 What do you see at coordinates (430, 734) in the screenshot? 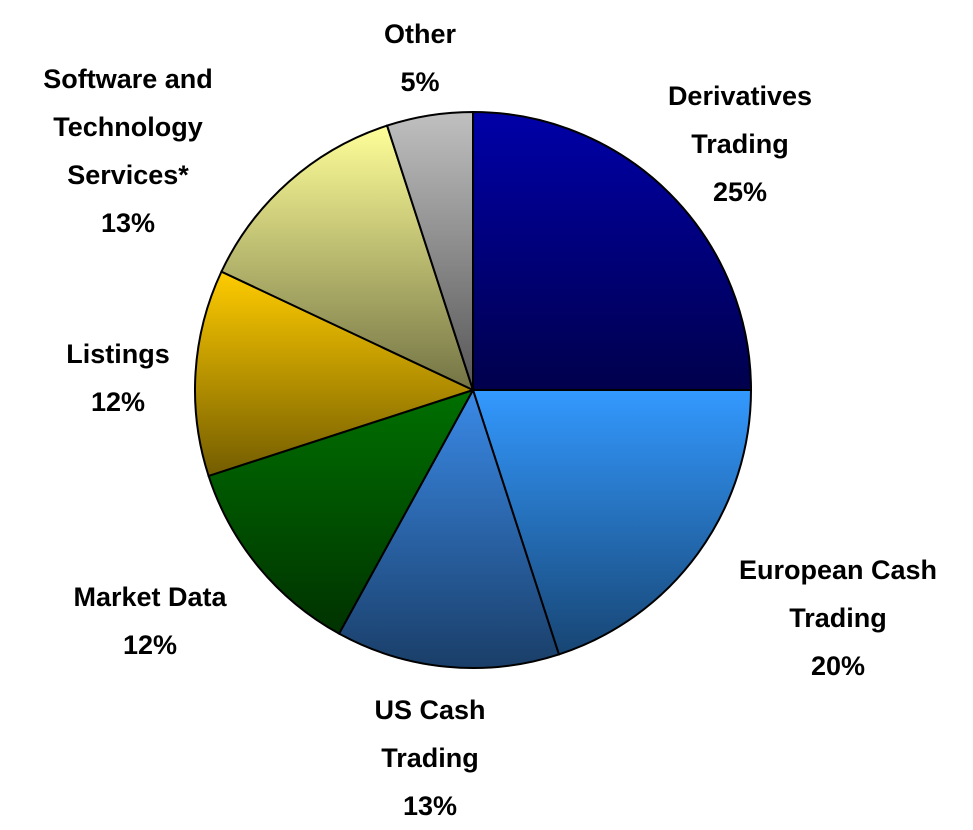
I see `category-label: US Cash Trading` at bounding box center [430, 734].